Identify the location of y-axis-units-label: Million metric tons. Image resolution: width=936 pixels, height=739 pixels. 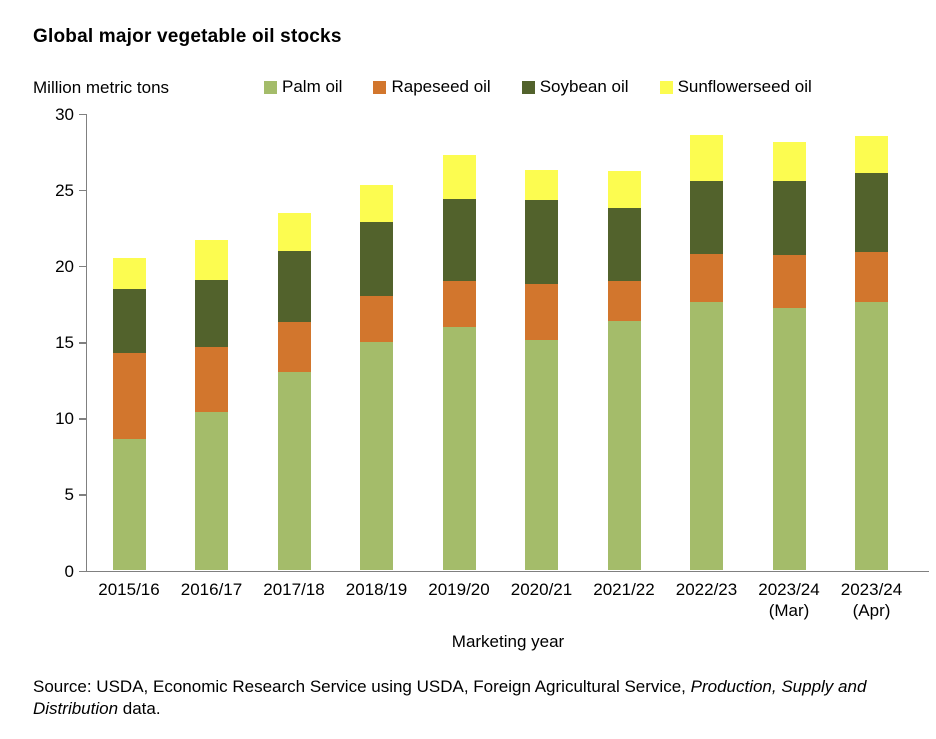
(101, 87).